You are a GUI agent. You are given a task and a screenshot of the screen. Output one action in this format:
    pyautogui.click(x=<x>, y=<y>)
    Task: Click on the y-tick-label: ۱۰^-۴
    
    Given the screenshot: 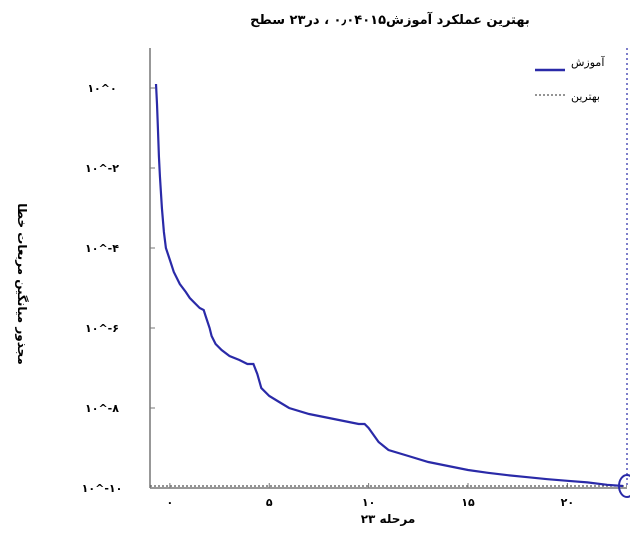 What is the action you would take?
    pyautogui.click(x=102, y=248)
    